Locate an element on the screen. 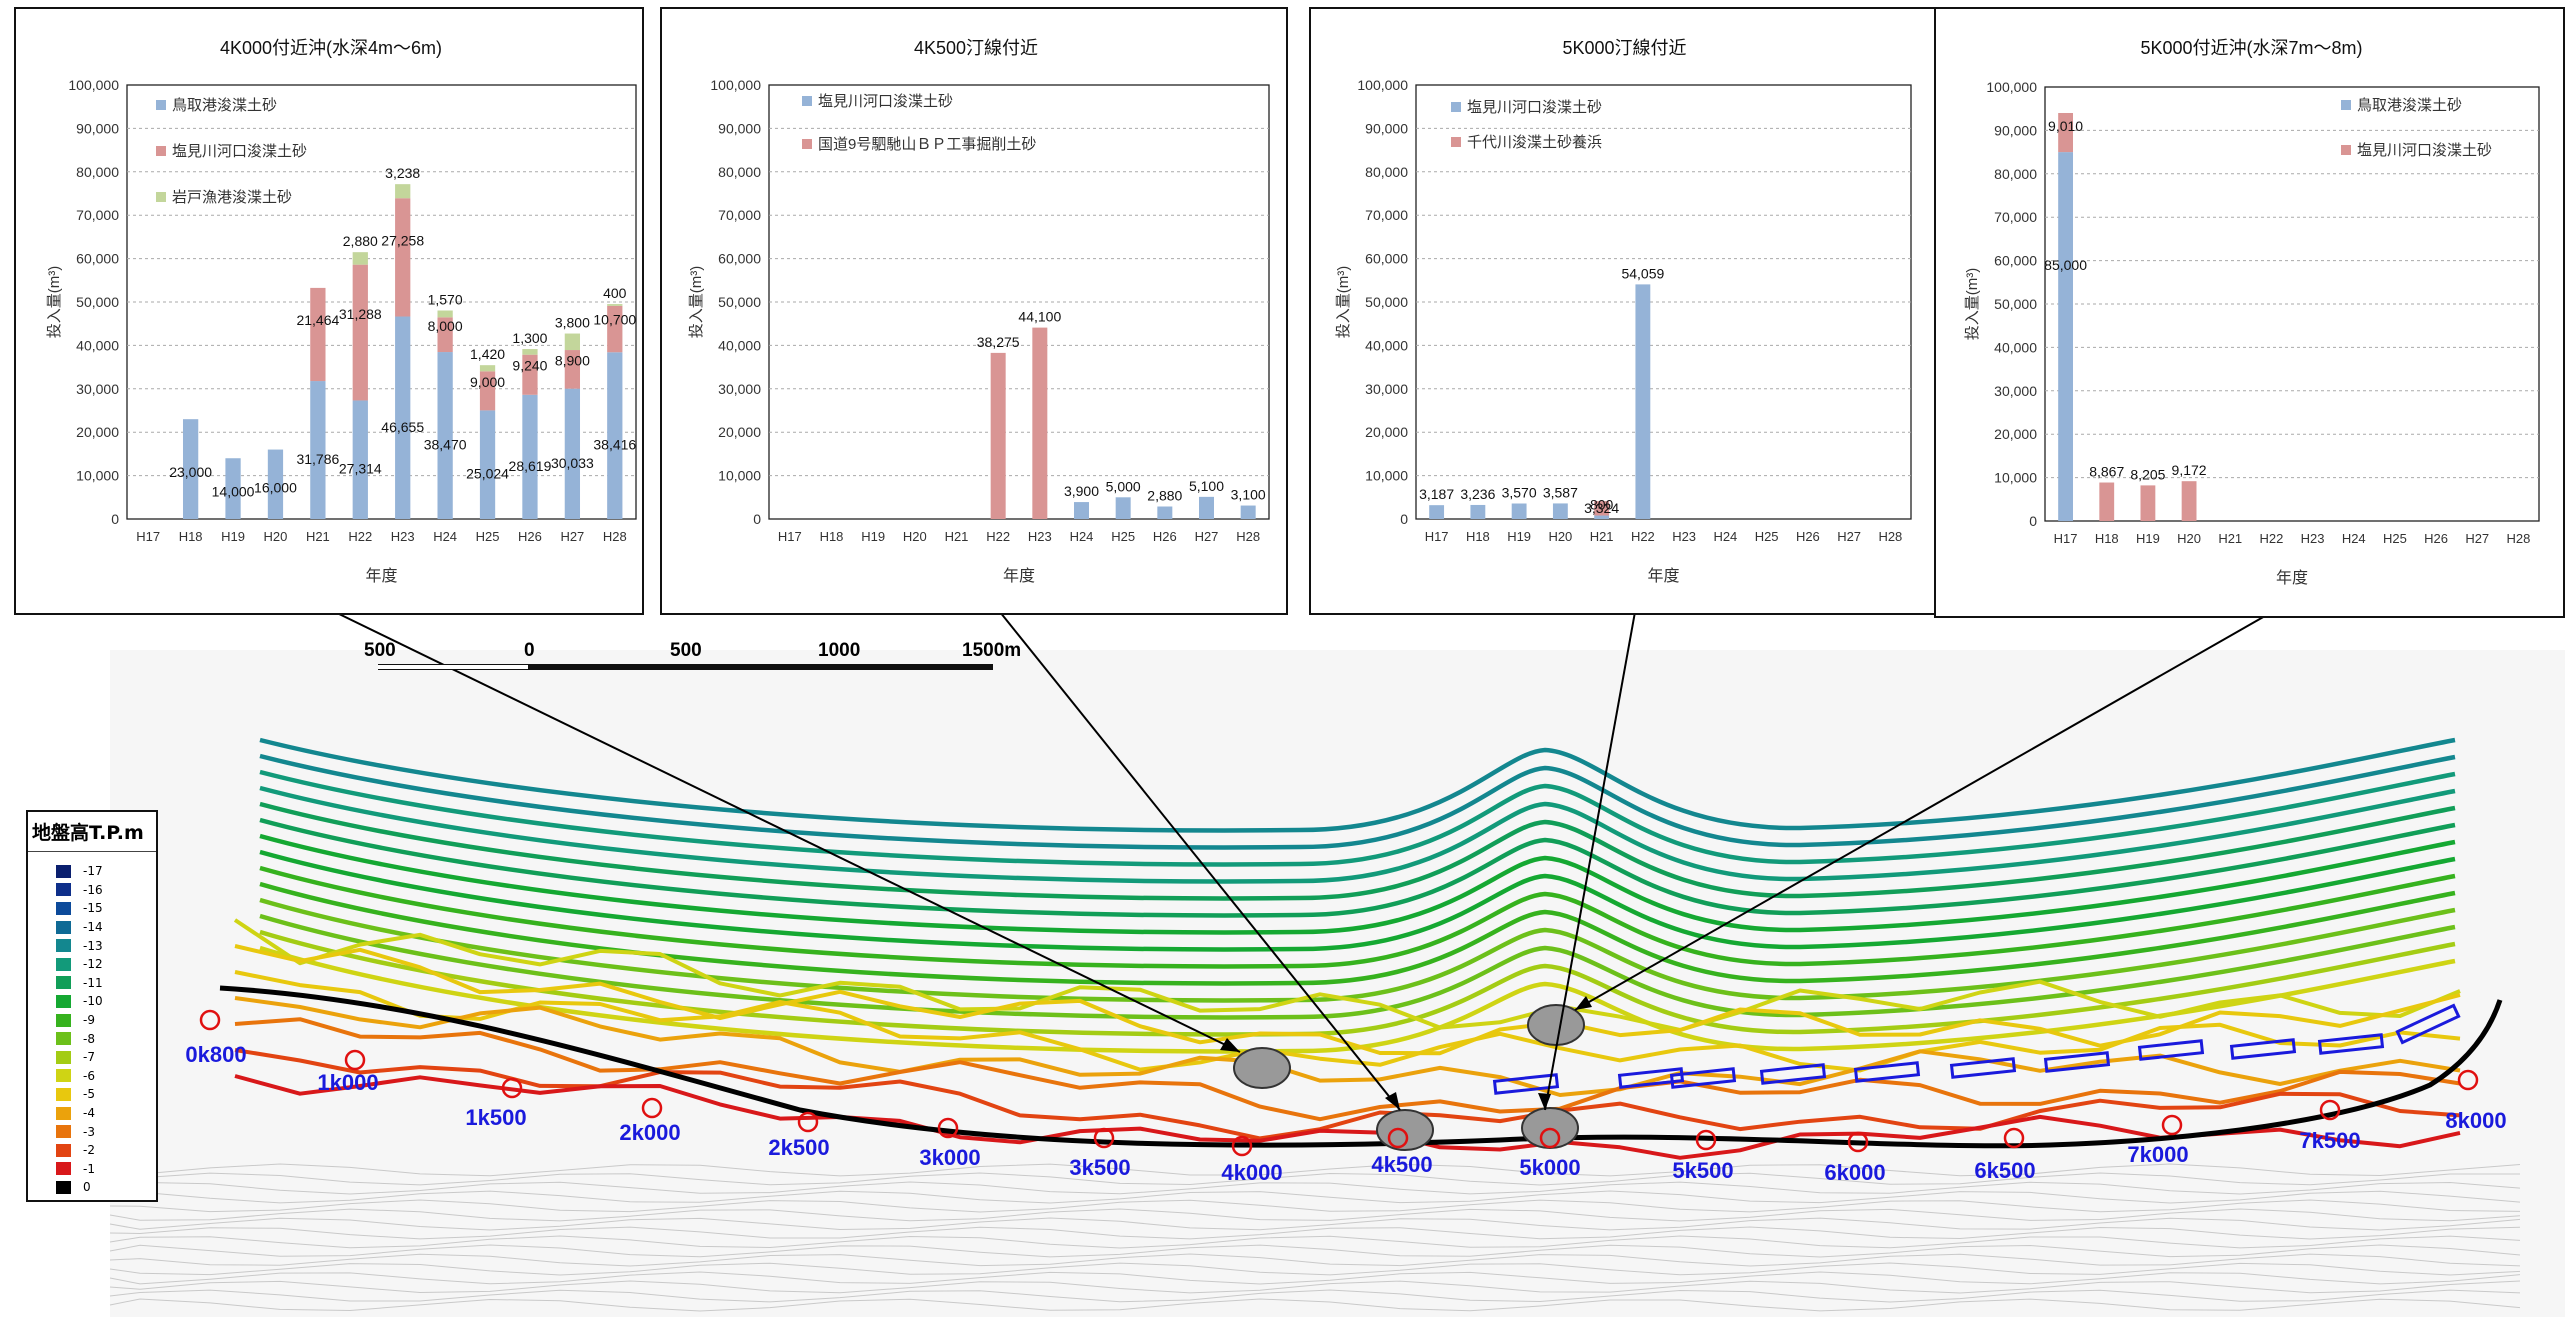  chart-title: 4K500汀線付近 is located at coordinates (976, 48).